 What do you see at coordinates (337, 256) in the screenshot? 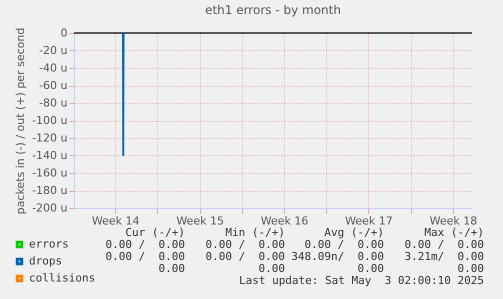
I see `text: 348.09n/ 0.00` at bounding box center [337, 256].